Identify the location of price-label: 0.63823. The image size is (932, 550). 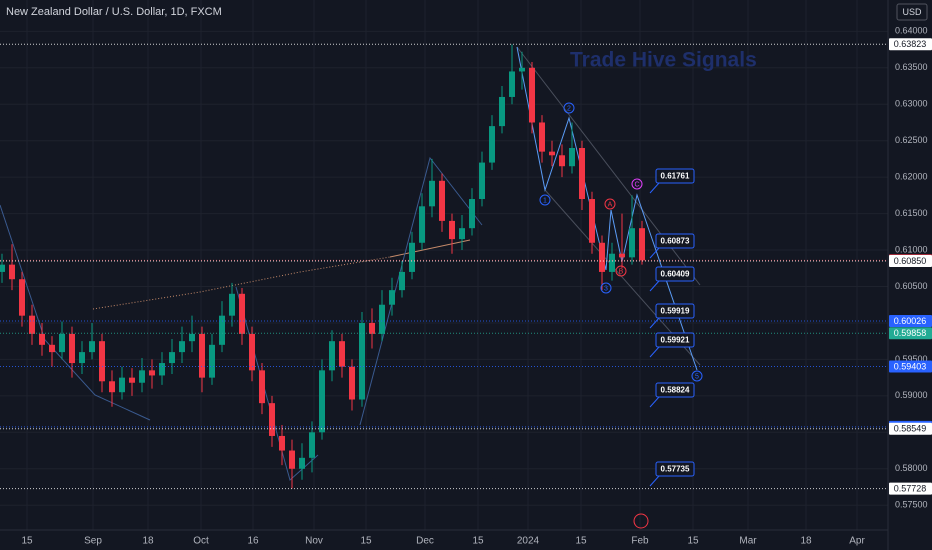
(910, 44).